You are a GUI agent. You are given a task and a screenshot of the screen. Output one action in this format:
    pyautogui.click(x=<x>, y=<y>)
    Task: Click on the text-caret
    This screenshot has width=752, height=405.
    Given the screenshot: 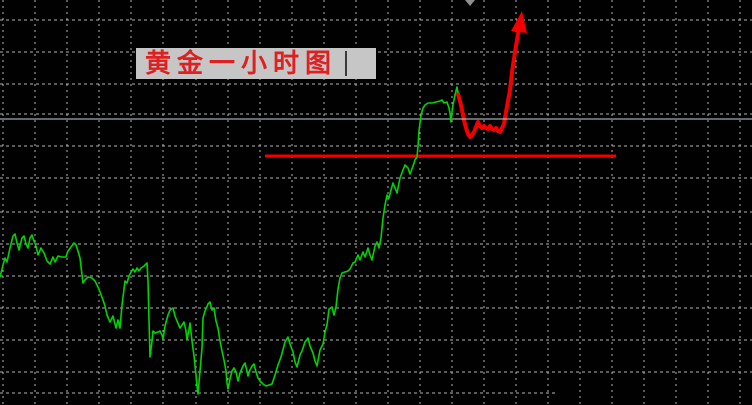 What is the action you would take?
    pyautogui.click(x=346, y=63)
    